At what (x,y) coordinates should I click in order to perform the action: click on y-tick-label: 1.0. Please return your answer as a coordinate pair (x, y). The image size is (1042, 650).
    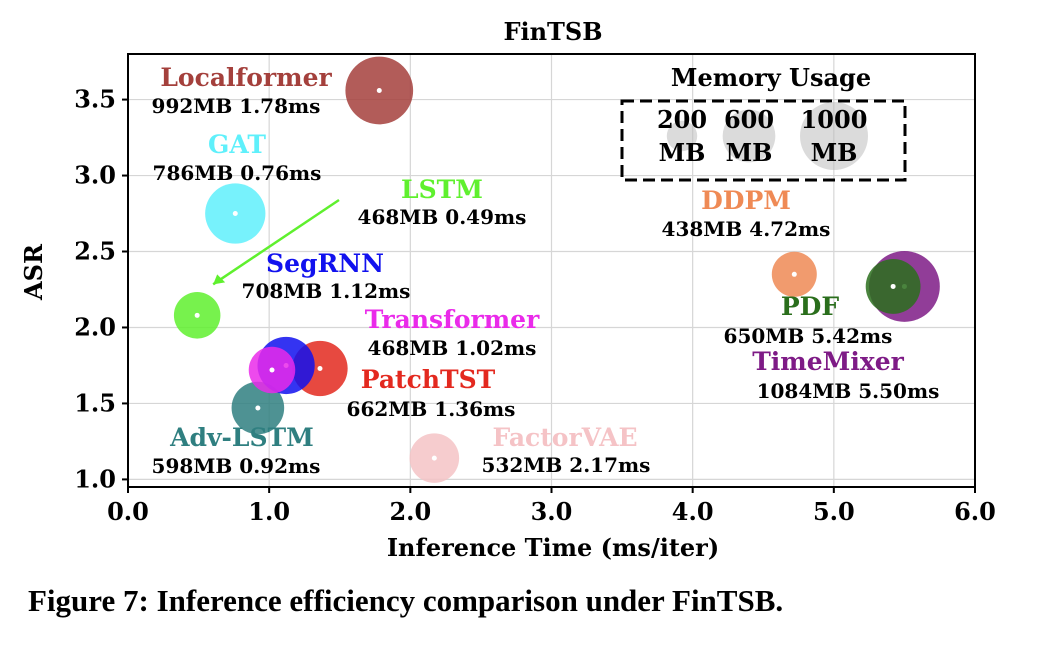
    Looking at the image, I should click on (95, 478).